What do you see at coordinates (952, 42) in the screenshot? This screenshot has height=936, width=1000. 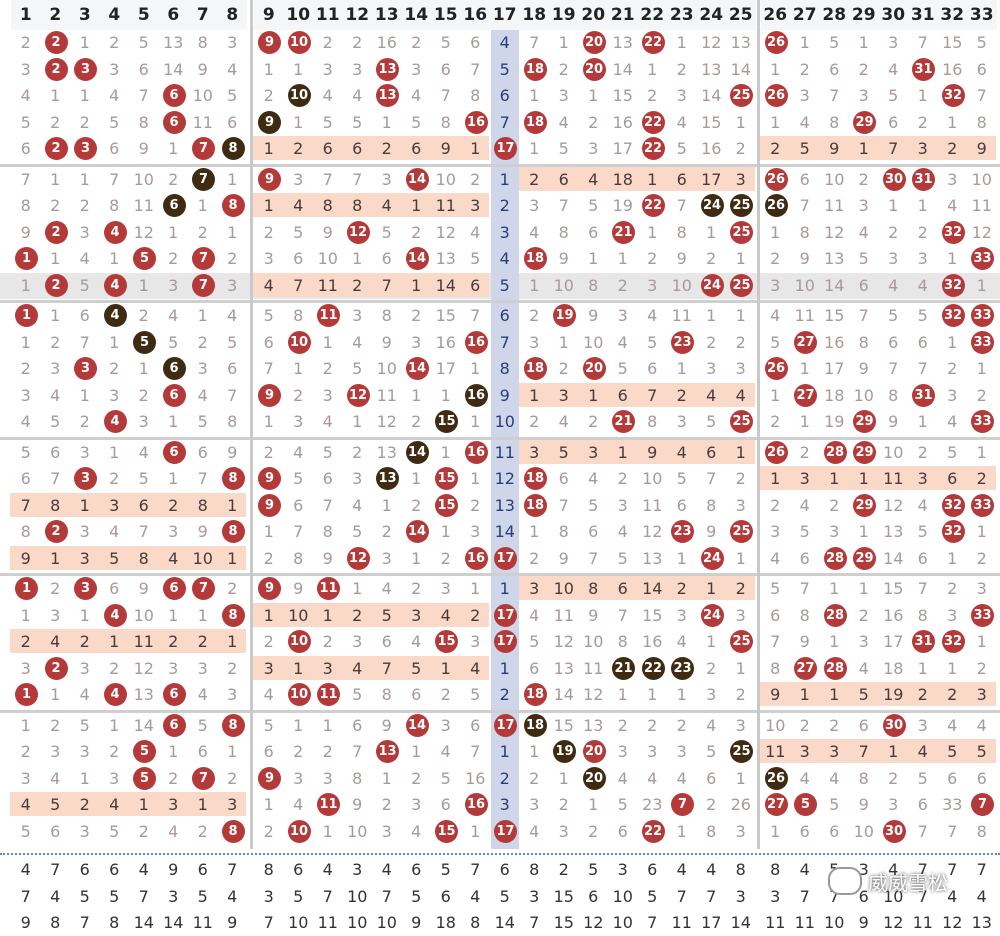 I see `miss-count-cell: 15` at bounding box center [952, 42].